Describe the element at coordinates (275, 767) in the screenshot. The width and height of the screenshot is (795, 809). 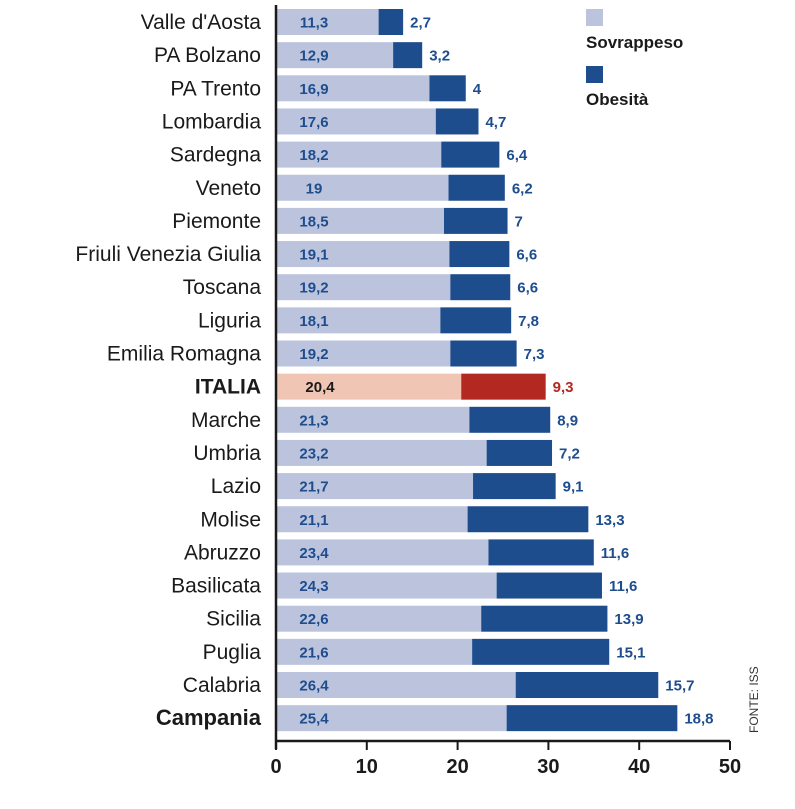
I see `x-tick-label-0: 0` at that location.